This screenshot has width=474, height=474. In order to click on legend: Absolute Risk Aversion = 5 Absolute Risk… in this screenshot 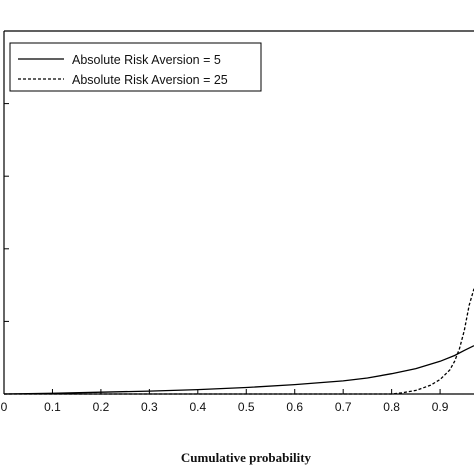, I will do `click(135, 67)`.